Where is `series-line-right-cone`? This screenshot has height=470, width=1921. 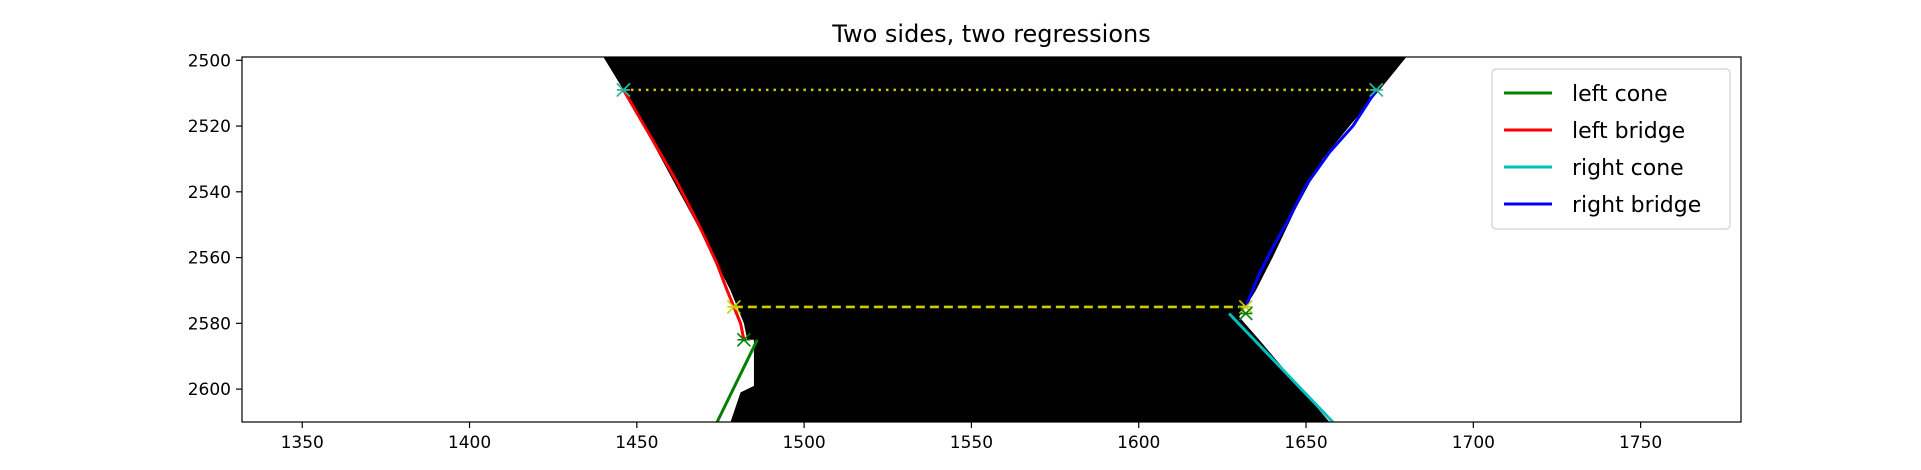 series-line-right-cone is located at coordinates (1280, 367).